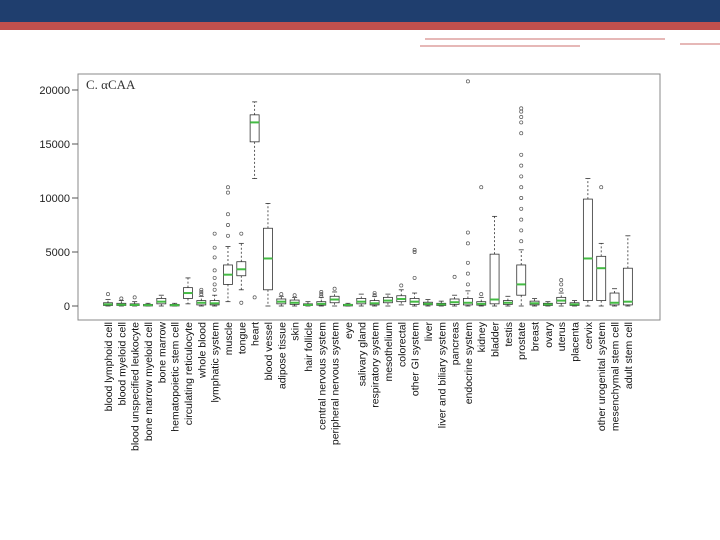 The image size is (720, 540). What do you see at coordinates (322, 376) in the screenshot?
I see `x-tick-label: central nervous system` at bounding box center [322, 376].